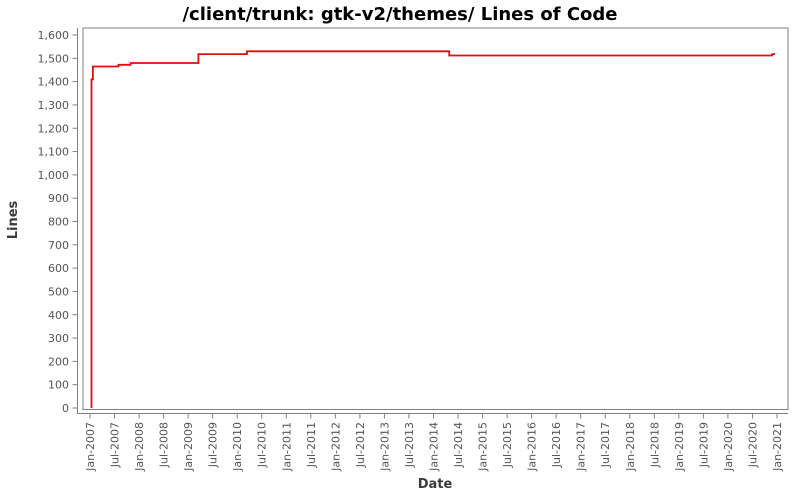  I want to click on x-tick-label: Jan-2013, so click(384, 447).